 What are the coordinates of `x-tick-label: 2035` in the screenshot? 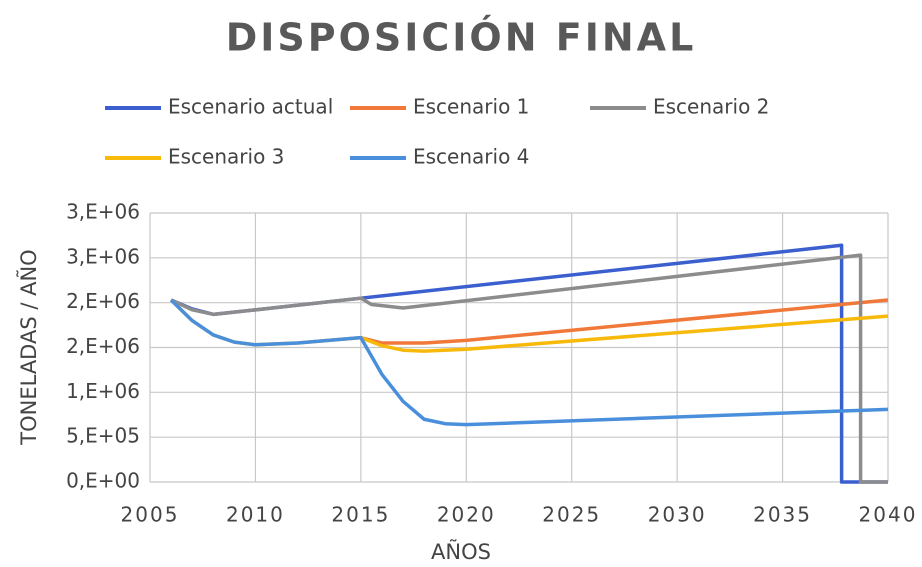 It's located at (782, 515).